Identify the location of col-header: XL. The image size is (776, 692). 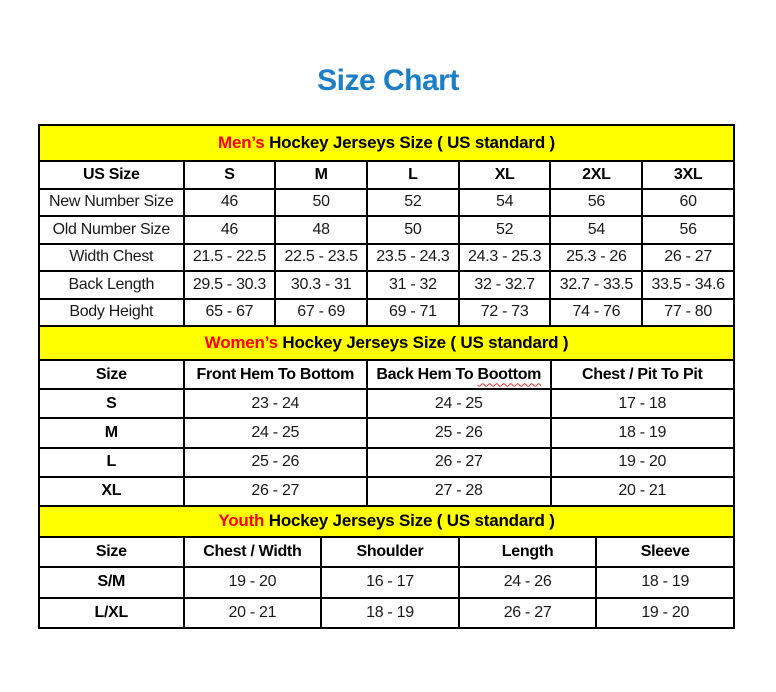
(504, 175).